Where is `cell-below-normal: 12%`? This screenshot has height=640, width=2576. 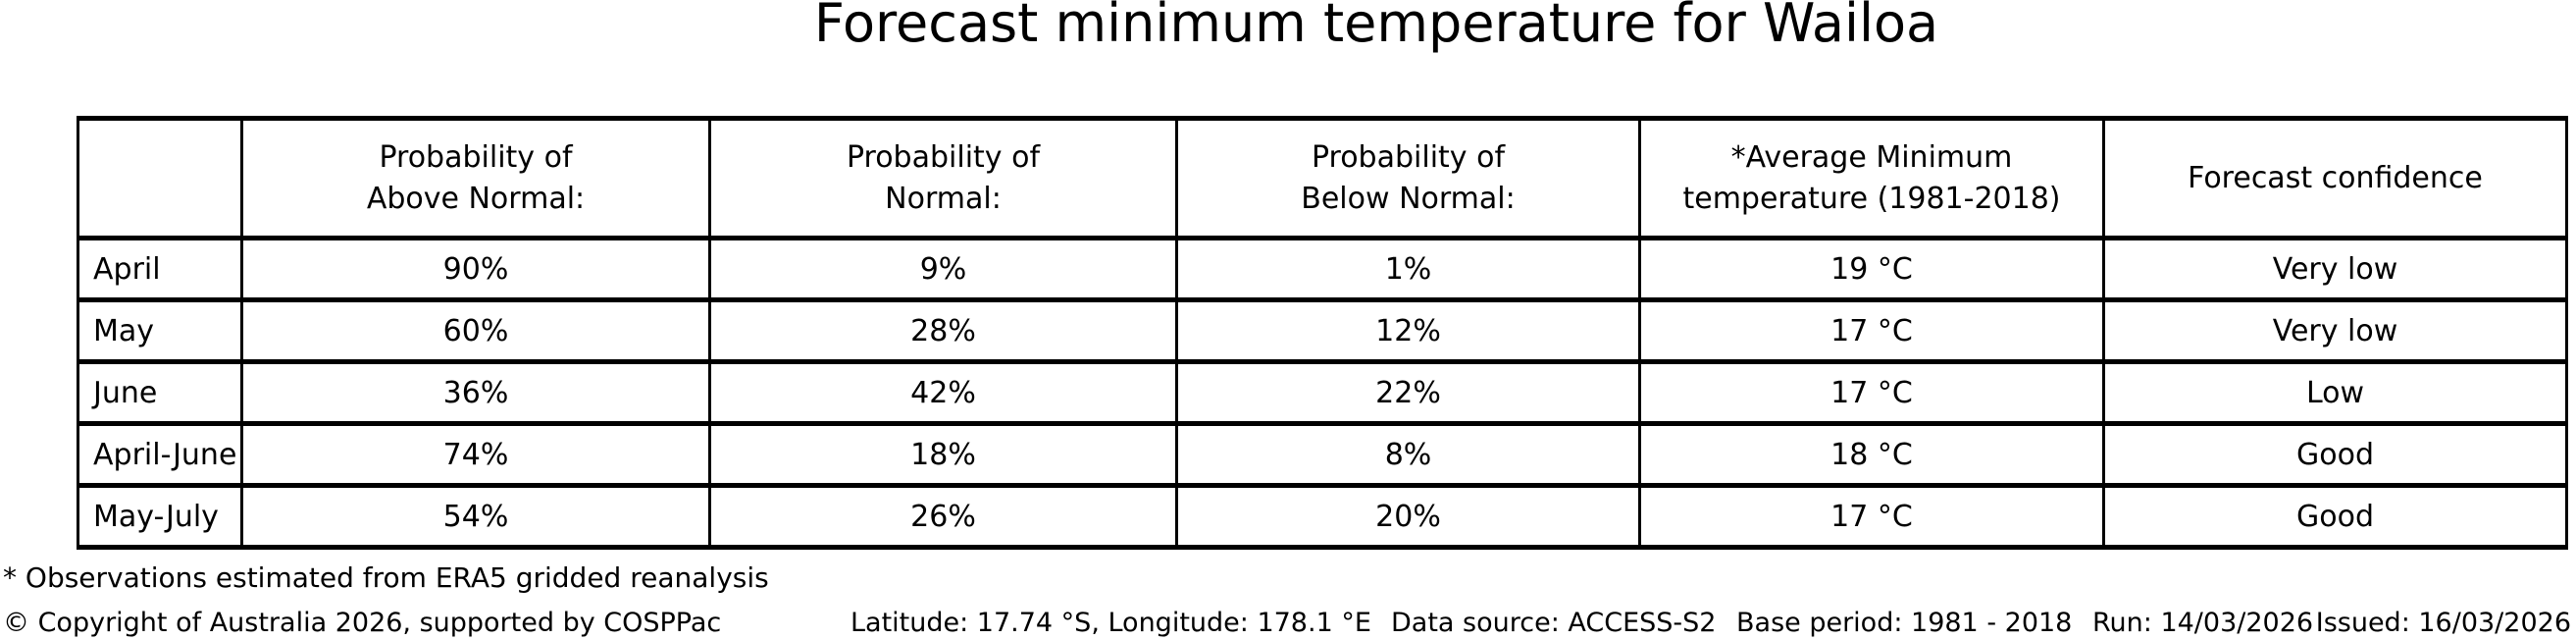 cell-below-normal: 12% is located at coordinates (1408, 331).